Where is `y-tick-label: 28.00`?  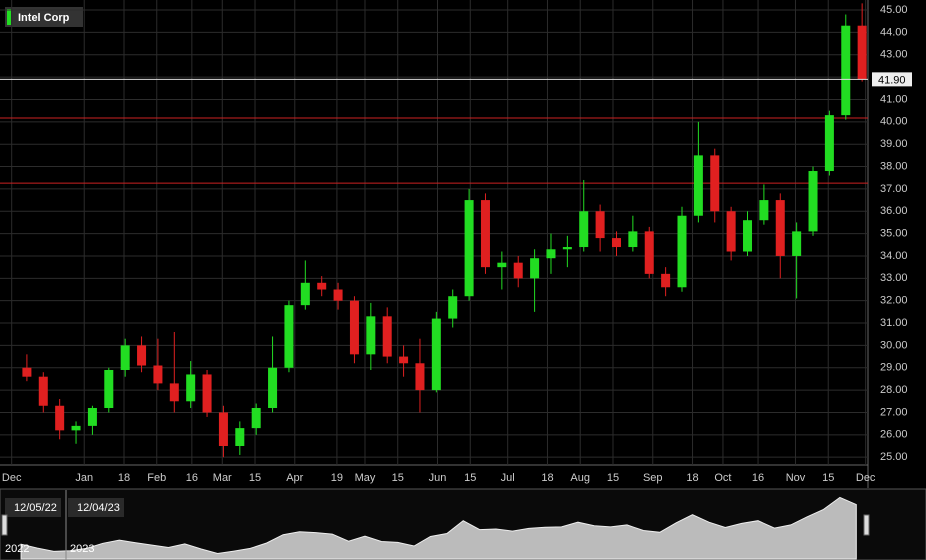 y-tick-label: 28.00 is located at coordinates (894, 390).